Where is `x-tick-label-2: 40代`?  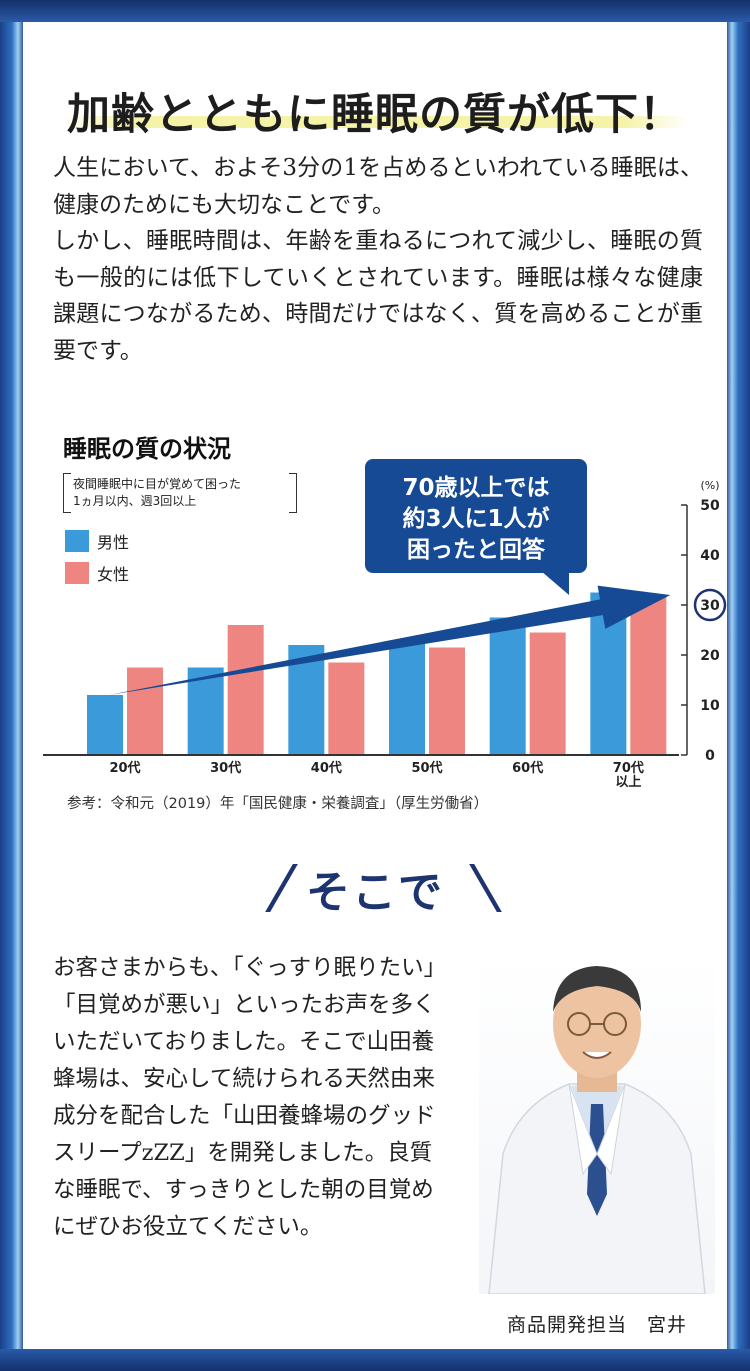
x-tick-label-2: 40代 is located at coordinates (326, 768).